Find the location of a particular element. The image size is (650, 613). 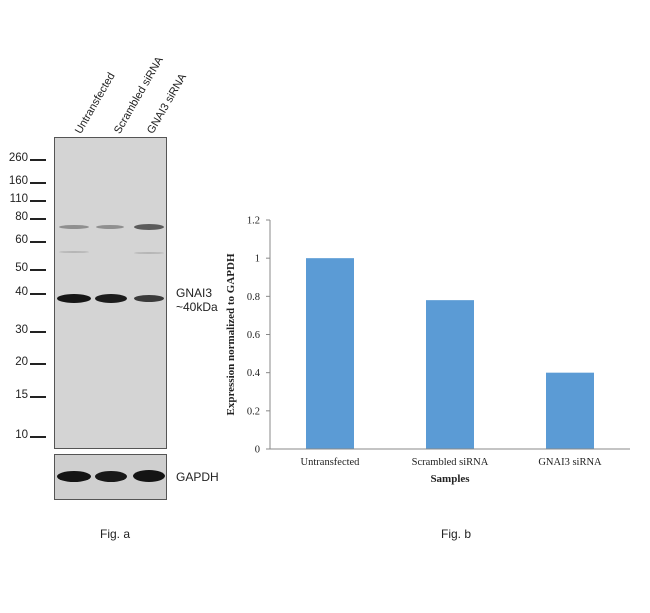

y-axis-ticks: 0 0.2 0.4 0.6 0.8 1 1.2 is located at coordinates (258, 336).